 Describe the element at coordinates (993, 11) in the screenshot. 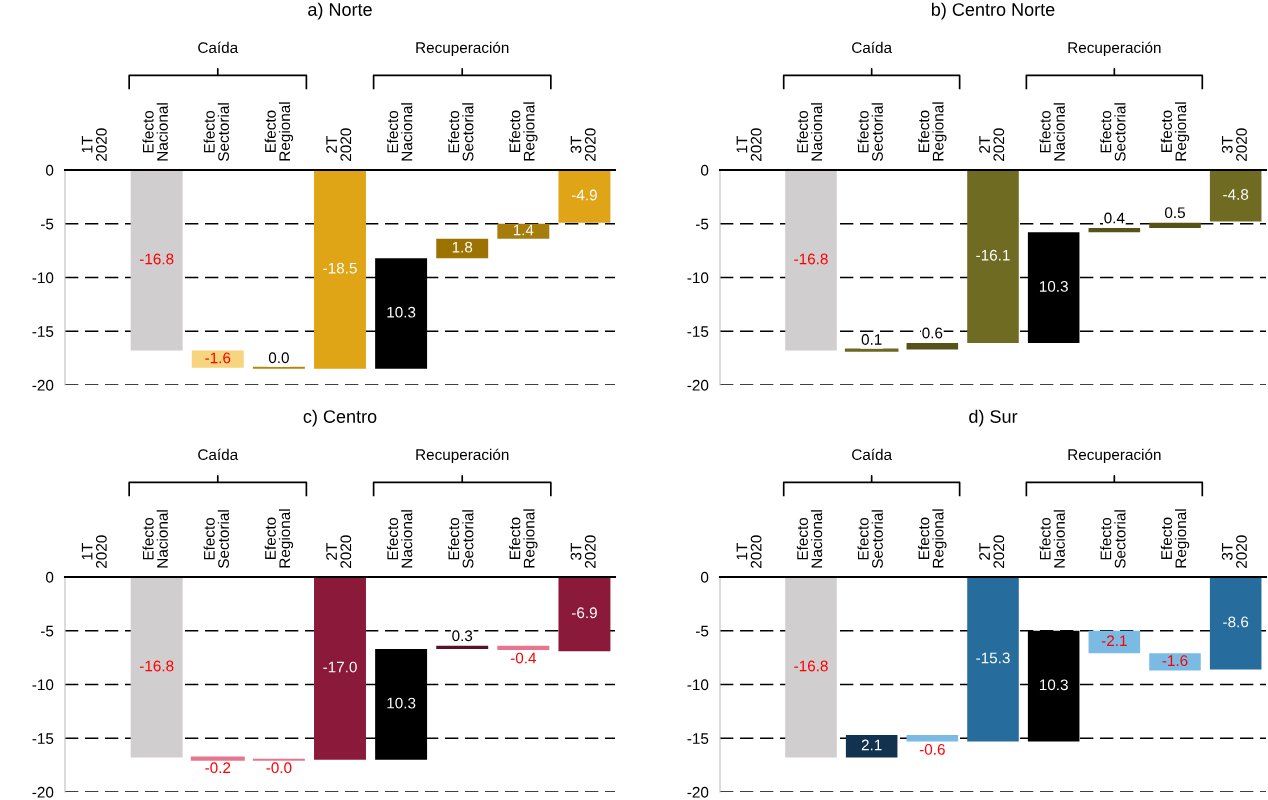

I see `chart-title: b) Centro Norte` at that location.